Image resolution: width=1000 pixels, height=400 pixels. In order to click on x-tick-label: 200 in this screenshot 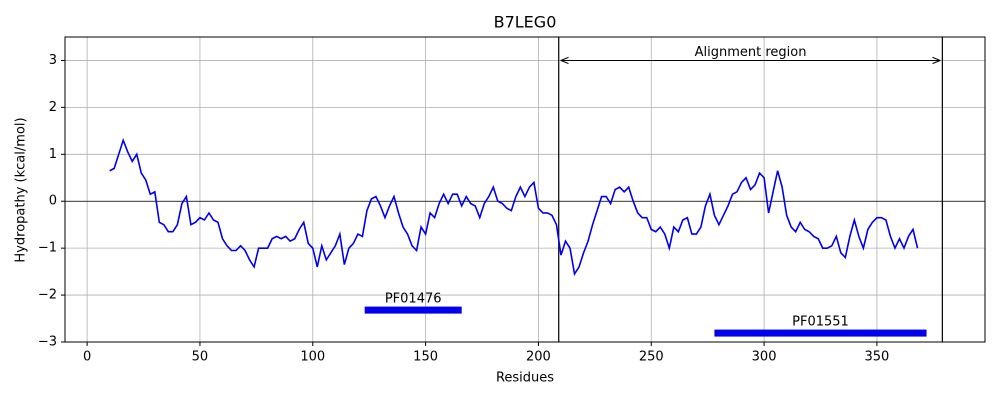, I will do `click(538, 357)`.